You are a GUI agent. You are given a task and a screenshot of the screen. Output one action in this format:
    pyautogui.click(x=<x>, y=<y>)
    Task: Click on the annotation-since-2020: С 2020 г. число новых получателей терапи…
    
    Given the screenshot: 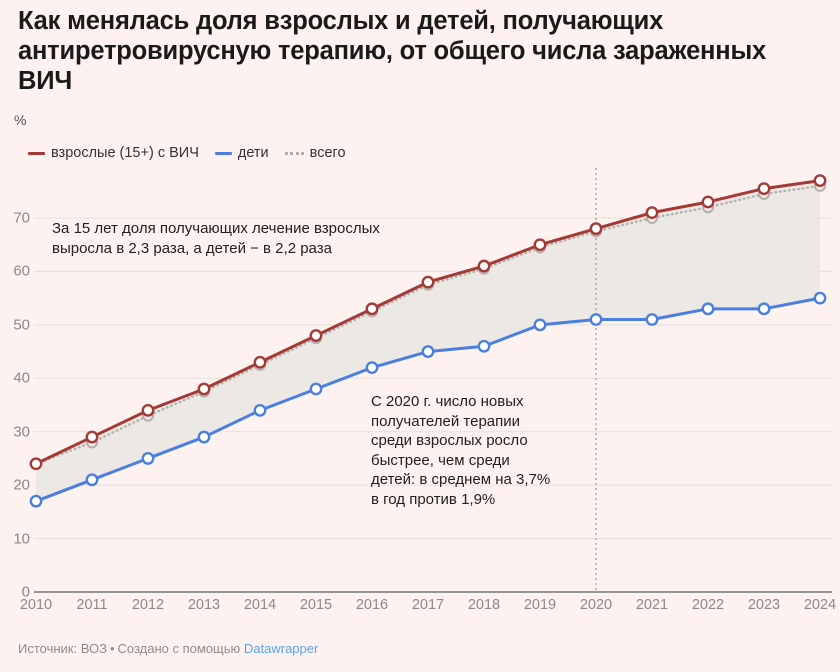 What is the action you would take?
    pyautogui.click(x=461, y=450)
    